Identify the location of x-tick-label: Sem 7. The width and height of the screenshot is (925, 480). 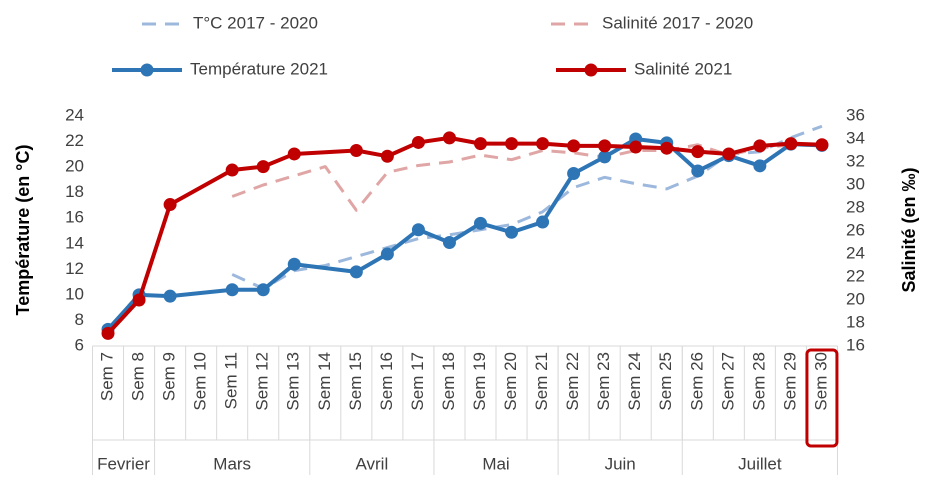
(107, 376).